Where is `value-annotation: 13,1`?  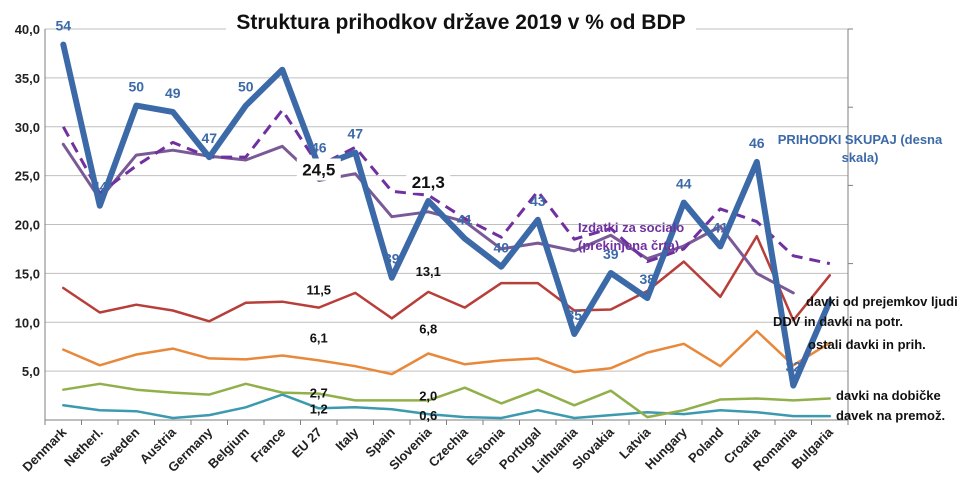 value-annotation: 13,1 is located at coordinates (428, 271).